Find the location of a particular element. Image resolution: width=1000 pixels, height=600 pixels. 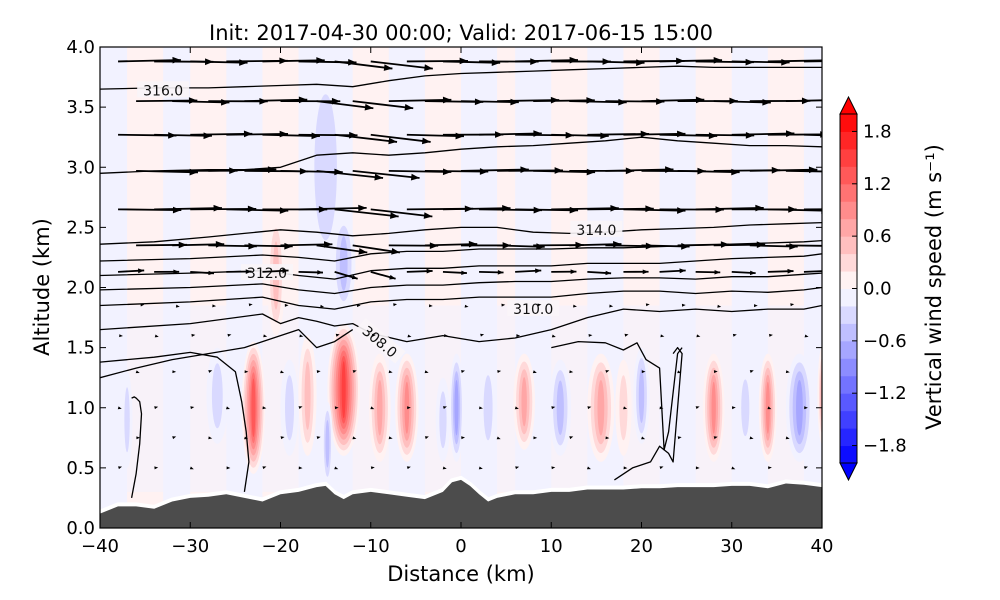

terrain is located at coordinates (461, 501).